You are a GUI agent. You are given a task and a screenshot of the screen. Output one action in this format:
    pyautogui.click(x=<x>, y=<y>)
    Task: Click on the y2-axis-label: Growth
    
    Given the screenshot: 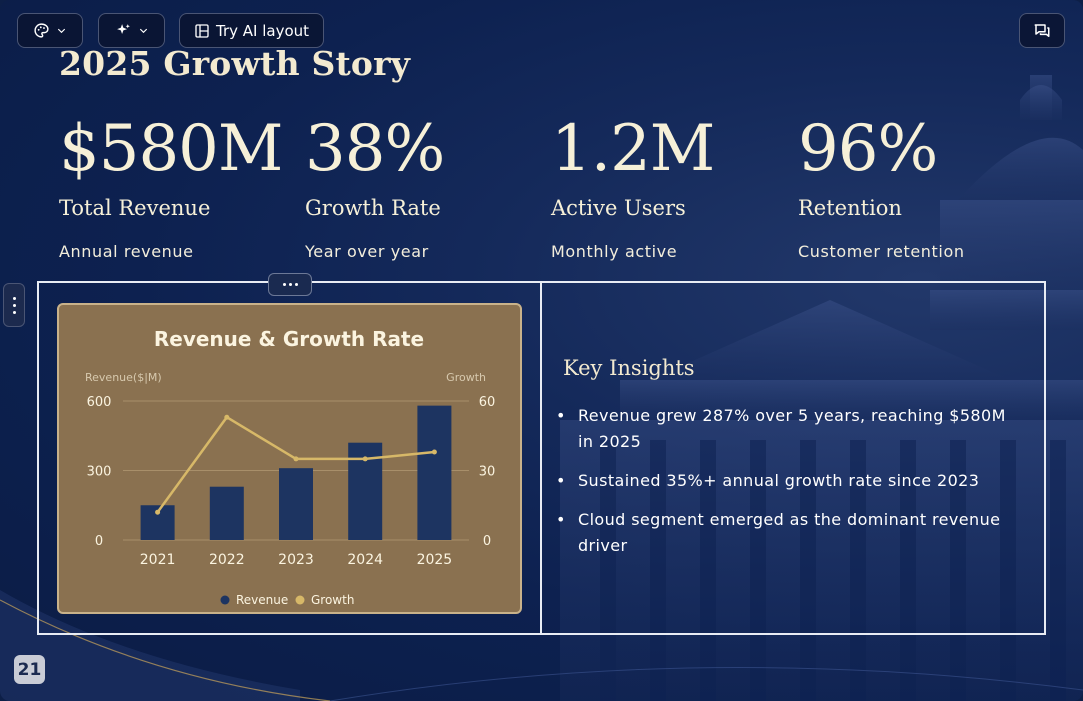 What is the action you would take?
    pyautogui.click(x=466, y=377)
    